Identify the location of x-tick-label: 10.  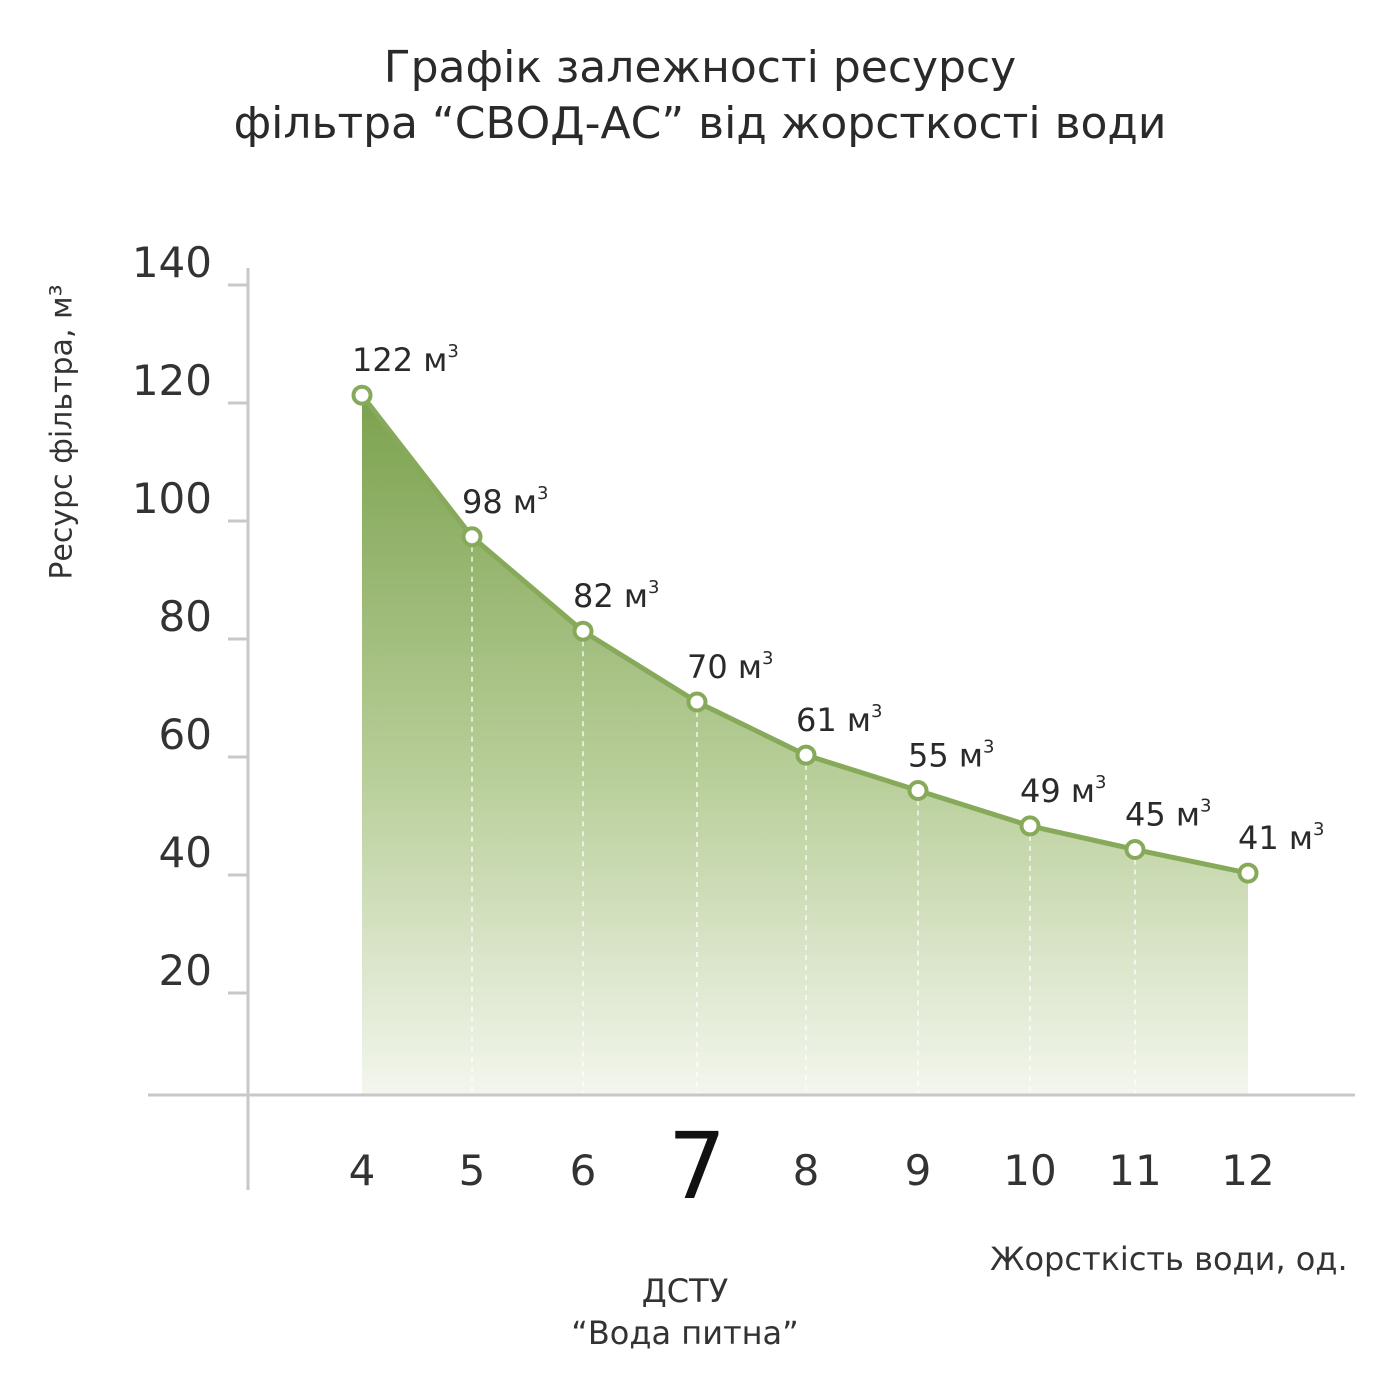
(1029, 1170).